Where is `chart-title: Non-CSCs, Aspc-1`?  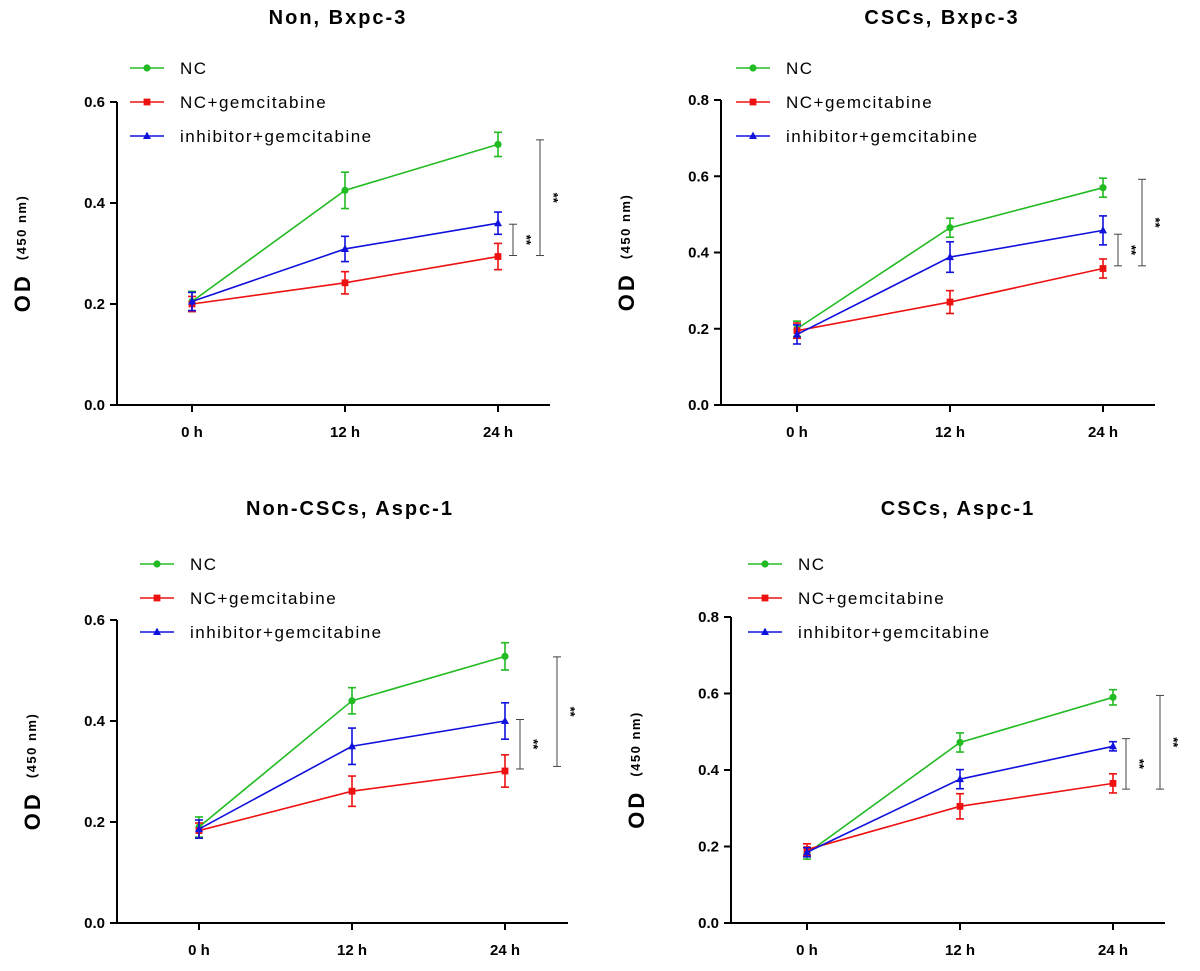 chart-title: Non-CSCs, Aspc-1 is located at coordinates (350, 509).